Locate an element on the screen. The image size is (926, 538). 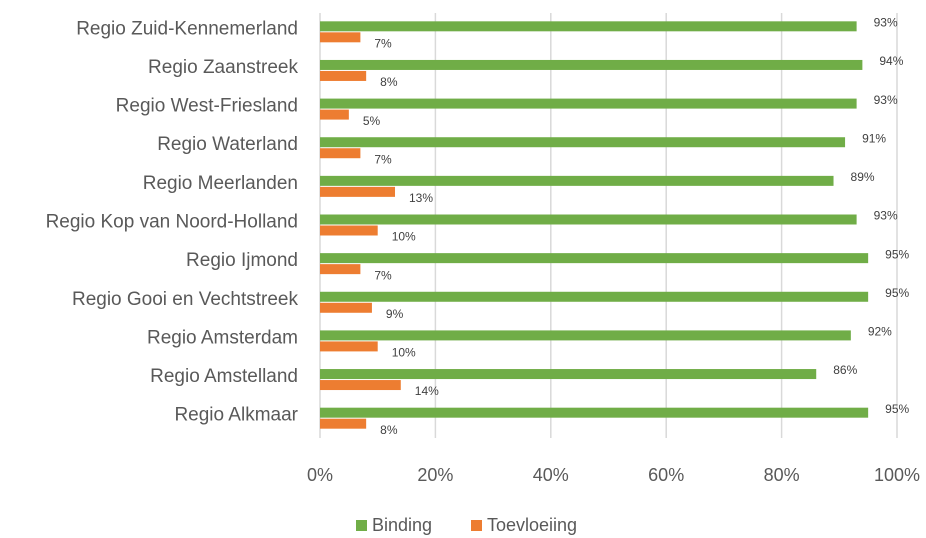
y-tick-label: Regio Zaanstreek is located at coordinates (223, 67).